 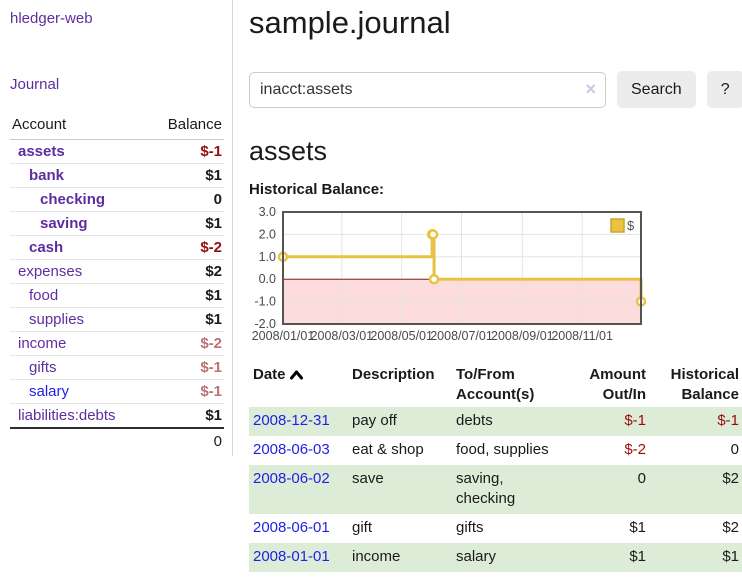 What do you see at coordinates (283, 336) in the screenshot?
I see `x-tick-label: 2008/01/01` at bounding box center [283, 336].